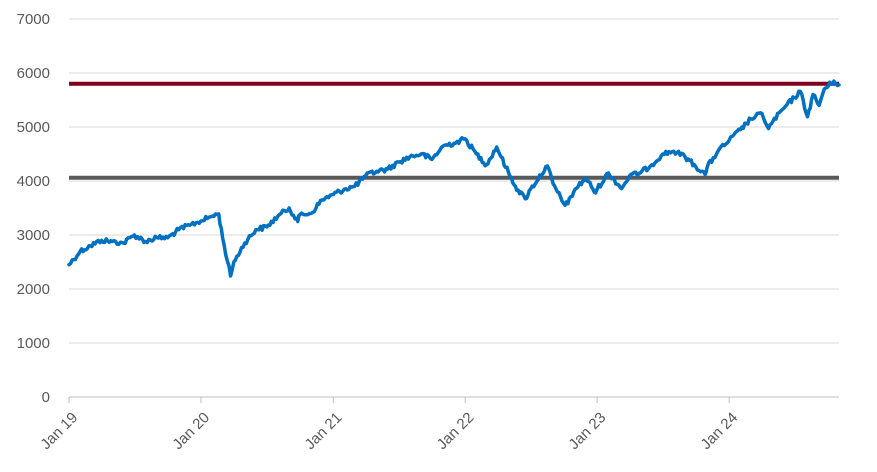 This screenshot has height=472, width=877. Describe the element at coordinates (719, 431) in the screenshot. I see `x-tick-label: Jan 24` at that location.